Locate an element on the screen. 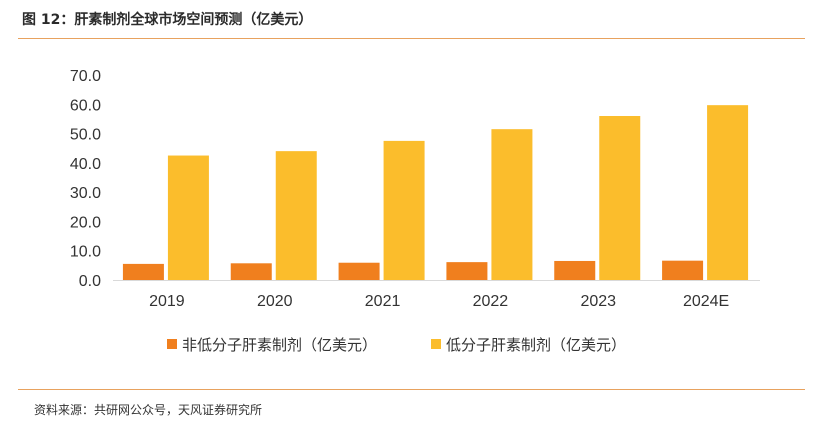 This screenshot has width=833, height=429. bar-series-1-2021 is located at coordinates (359, 271).